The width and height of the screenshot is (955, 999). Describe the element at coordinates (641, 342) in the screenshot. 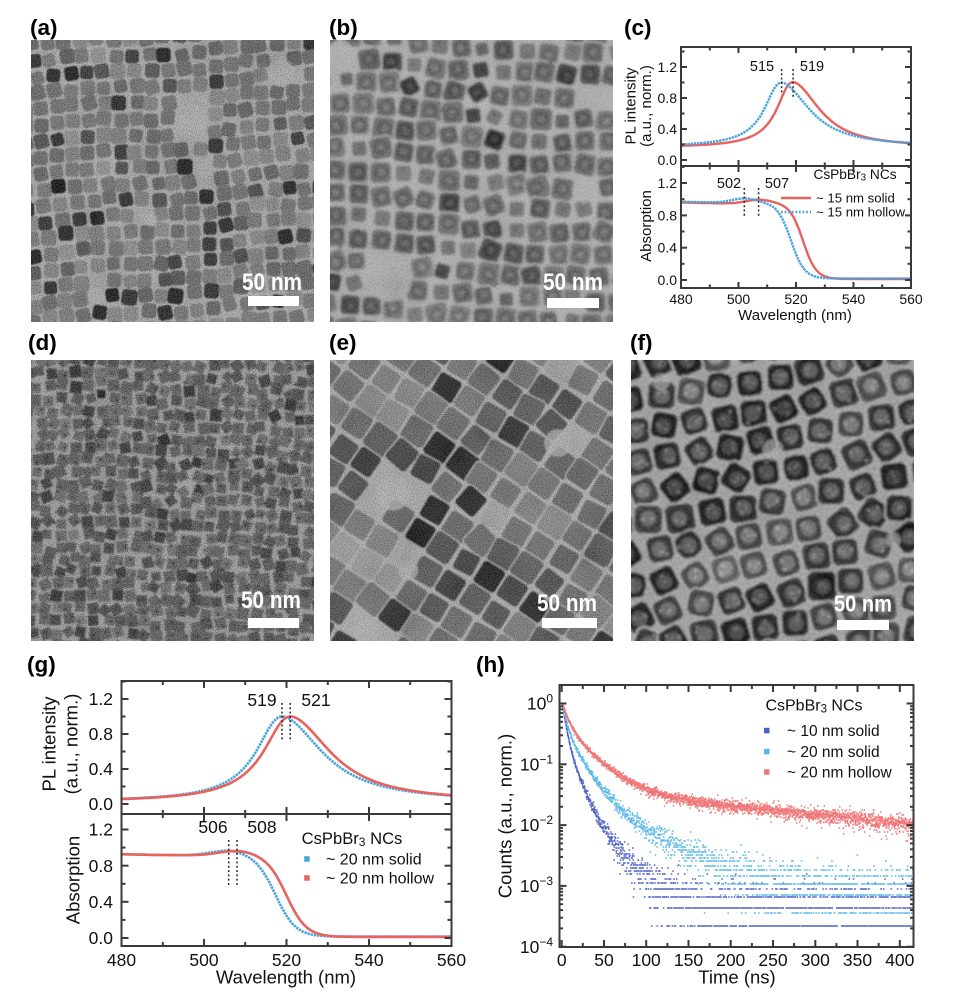

I see `svg-text: (f)` at that location.